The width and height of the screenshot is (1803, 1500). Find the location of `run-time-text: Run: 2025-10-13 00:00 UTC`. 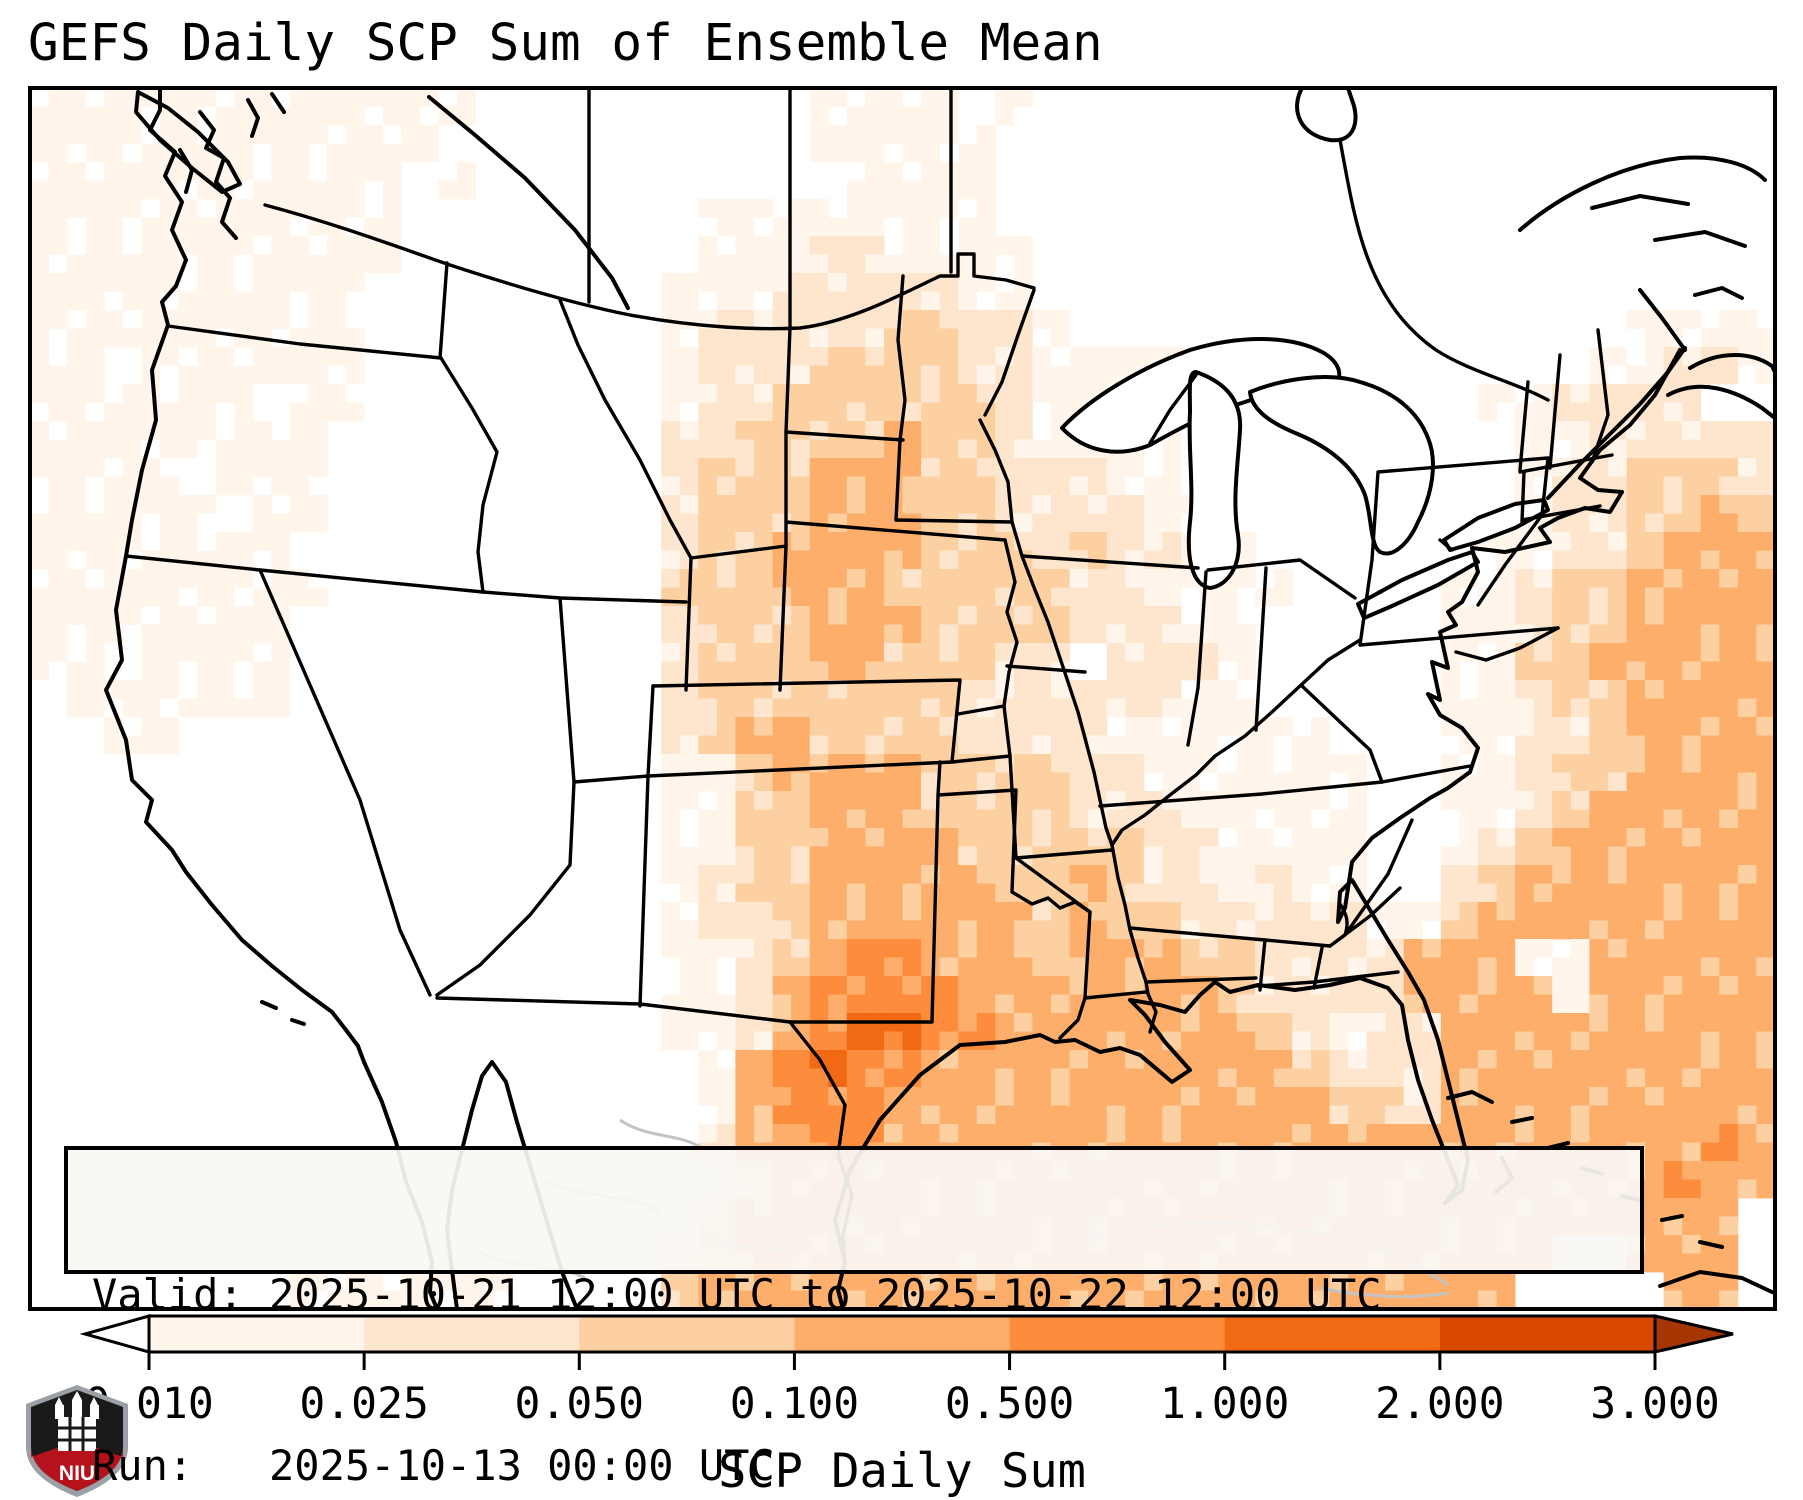

run-time-text: Run: 2025-10-13 00:00 UTC is located at coordinates (433, 1465).